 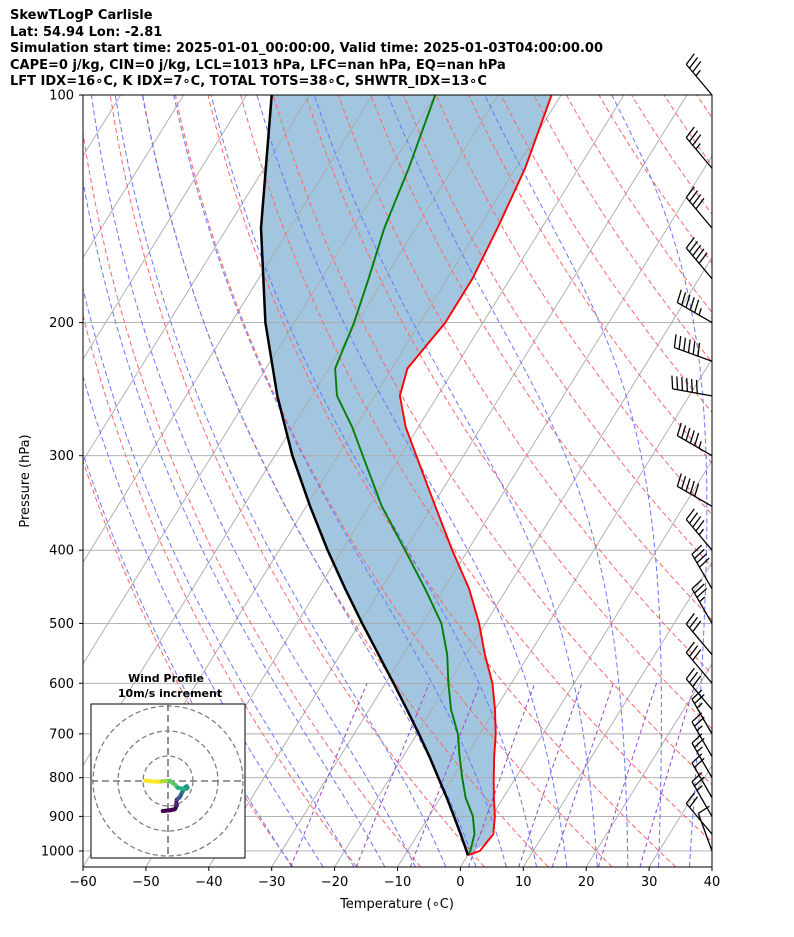 I want to click on y-tick-label: 900, so click(x=61, y=817).